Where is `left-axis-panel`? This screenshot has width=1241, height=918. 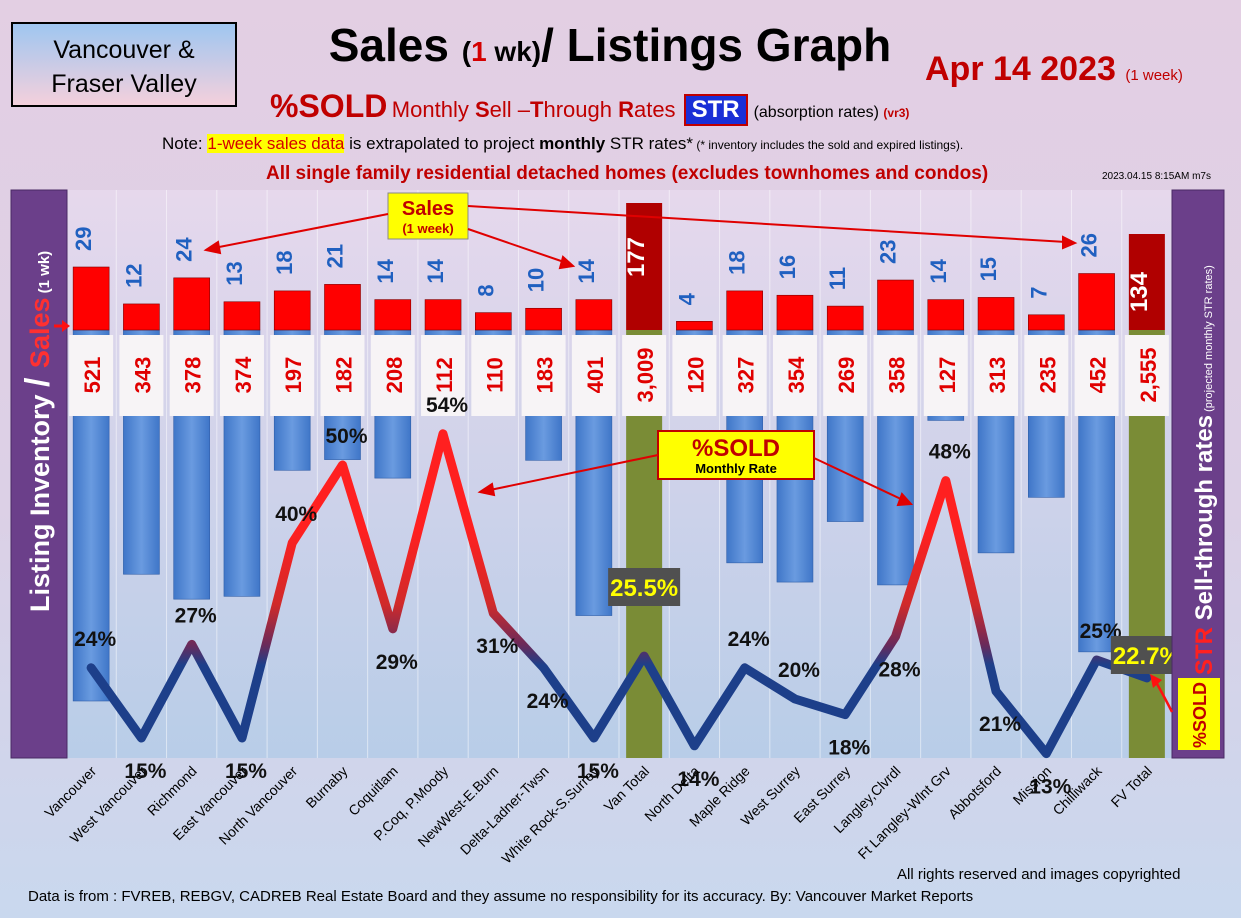
left-axis-panel is located at coordinates (39, 474).